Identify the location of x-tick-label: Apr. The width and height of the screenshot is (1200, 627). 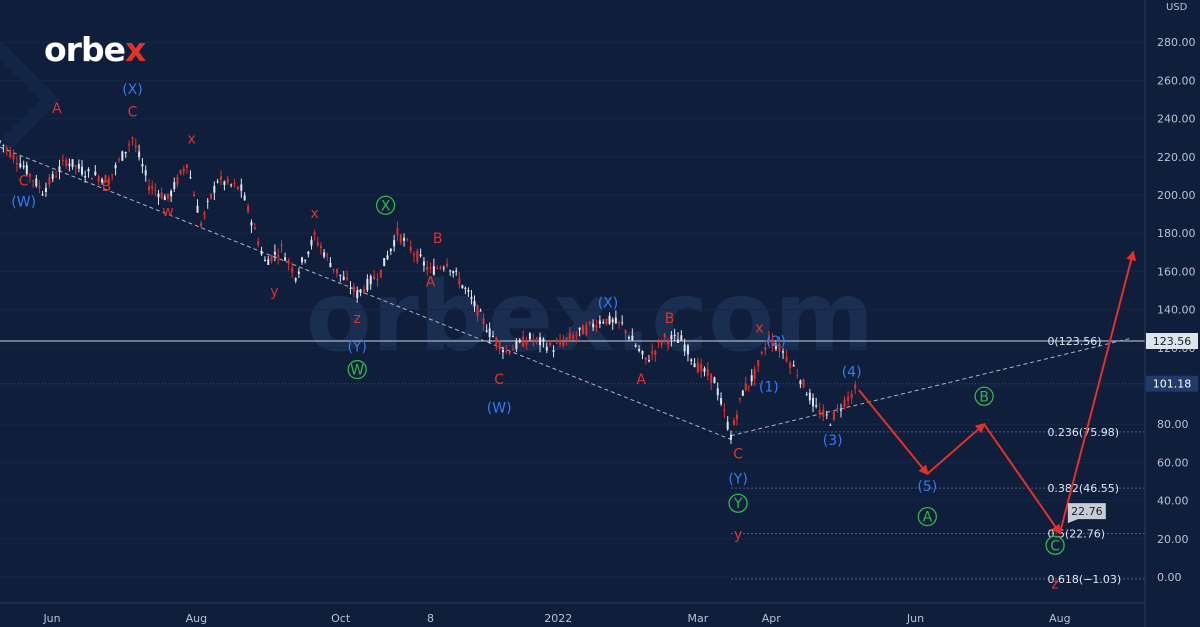
(772, 618).